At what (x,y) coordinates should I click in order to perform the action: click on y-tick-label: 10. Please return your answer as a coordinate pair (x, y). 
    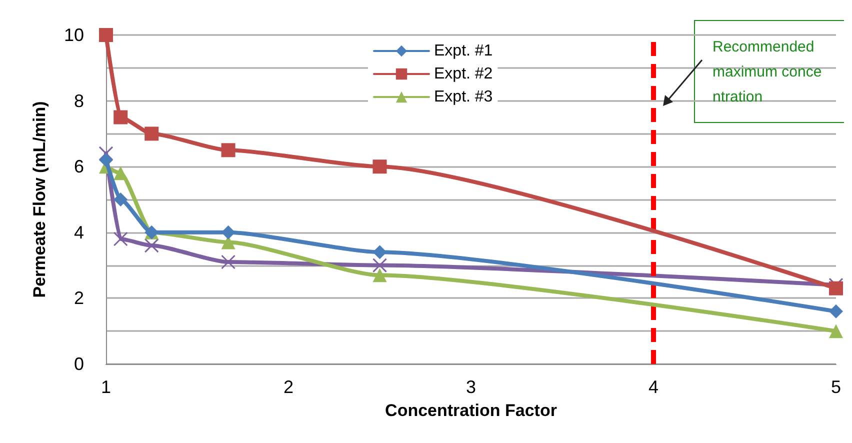
    Looking at the image, I should click on (74, 35).